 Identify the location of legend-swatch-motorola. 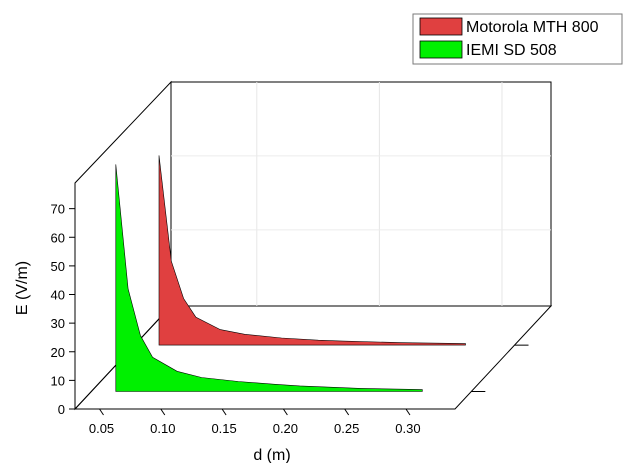
(441, 26).